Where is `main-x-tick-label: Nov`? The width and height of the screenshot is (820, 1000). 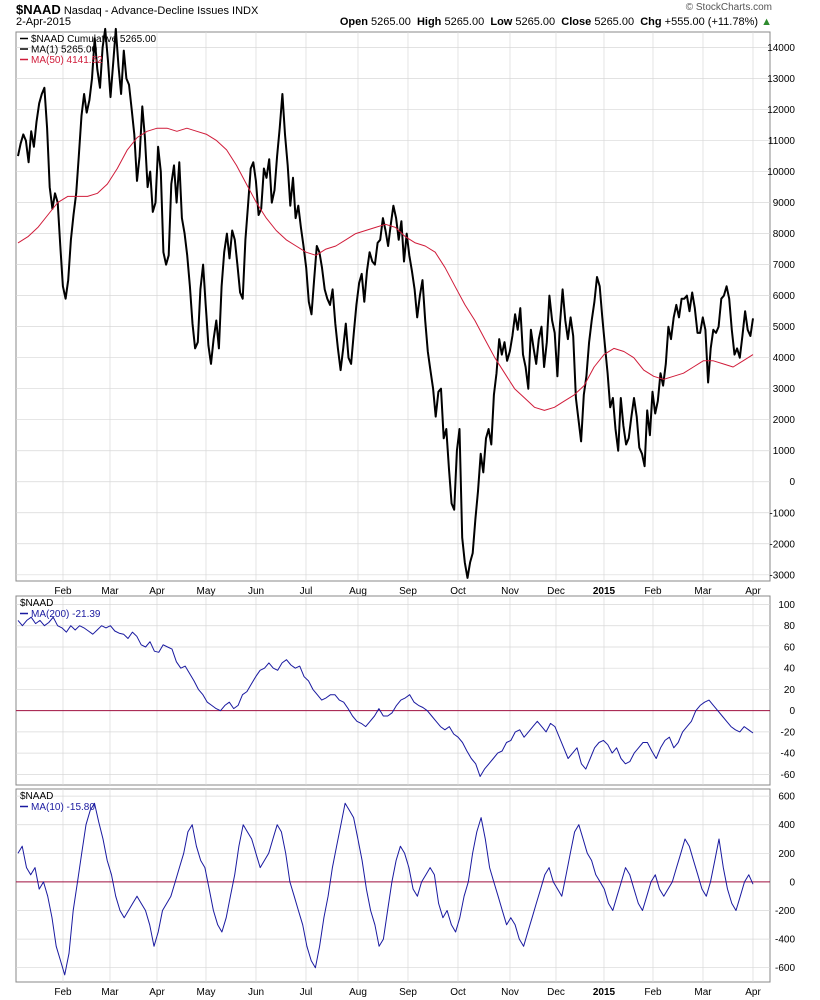
main-x-tick-label: Nov is located at coordinates (510, 591).